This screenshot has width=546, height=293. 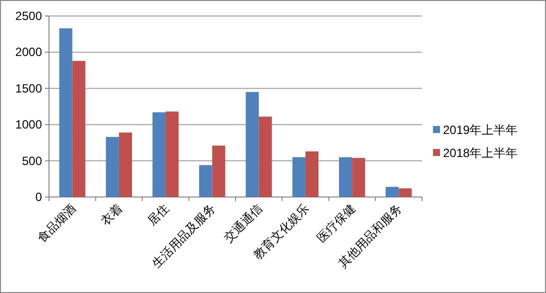 I want to click on x-tick-label: 居住, so click(x=158, y=214).